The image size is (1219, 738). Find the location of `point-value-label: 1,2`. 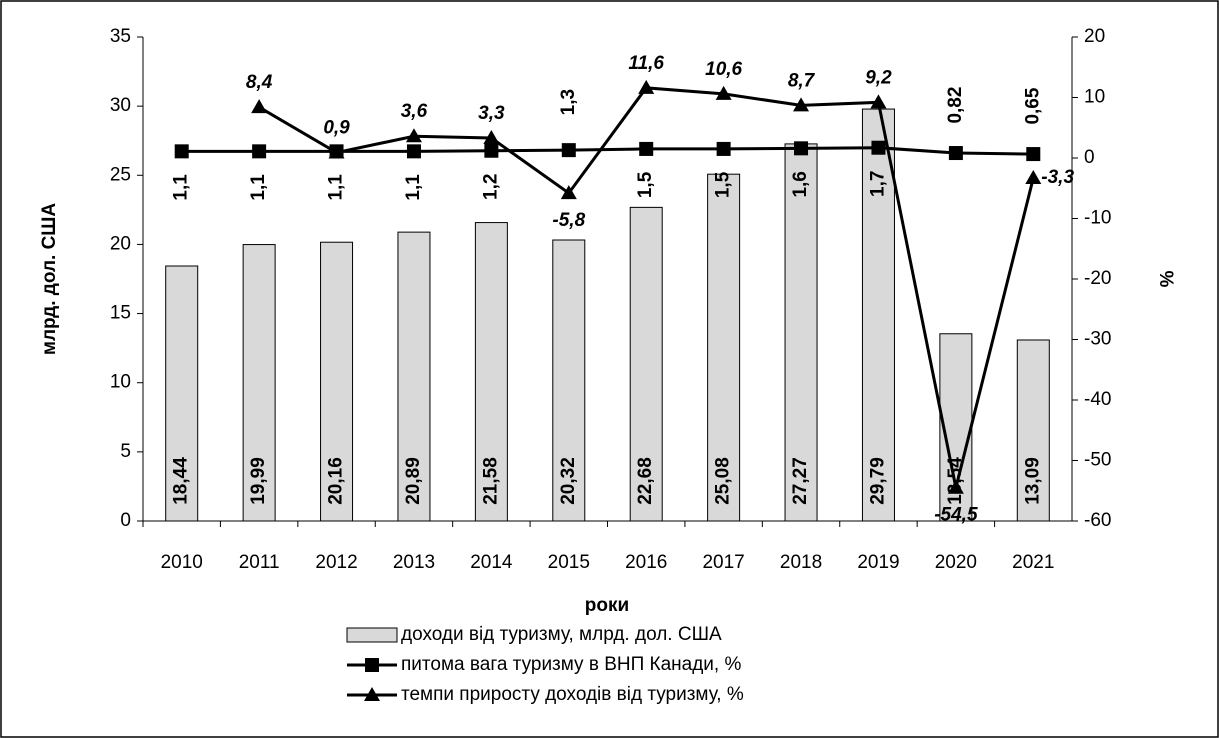

point-value-label: 1,2 is located at coordinates (490, 187).